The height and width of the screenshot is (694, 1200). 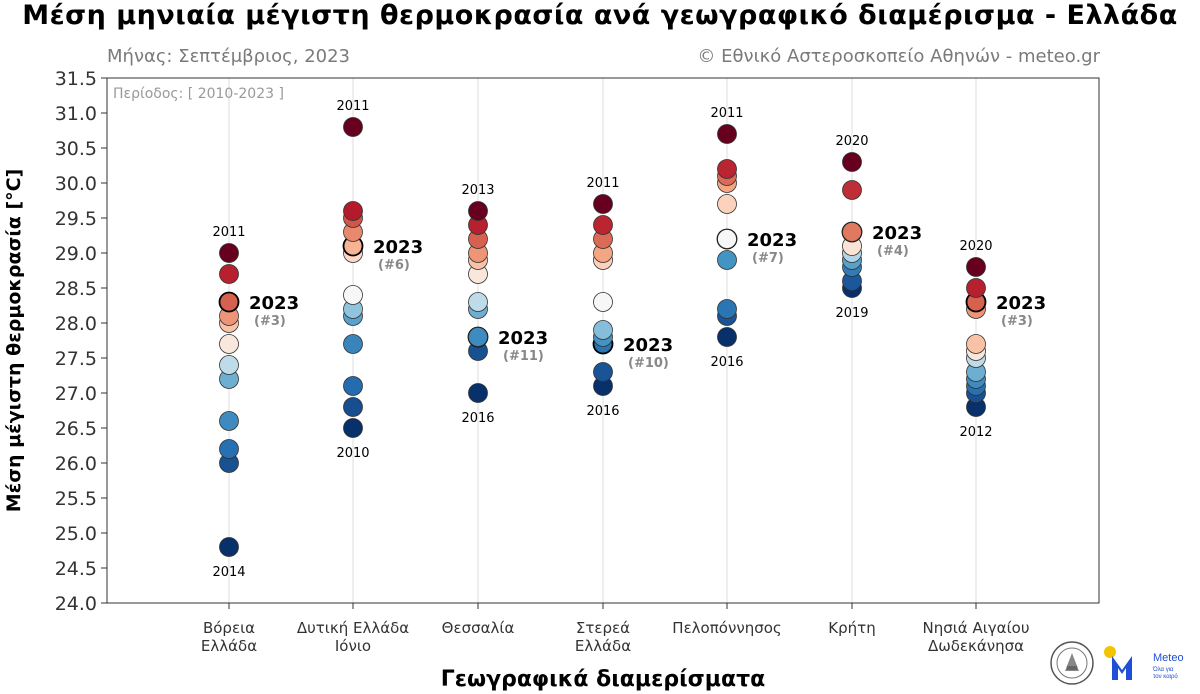 I want to click on highlight-rank-label: (#6), so click(x=394, y=265).